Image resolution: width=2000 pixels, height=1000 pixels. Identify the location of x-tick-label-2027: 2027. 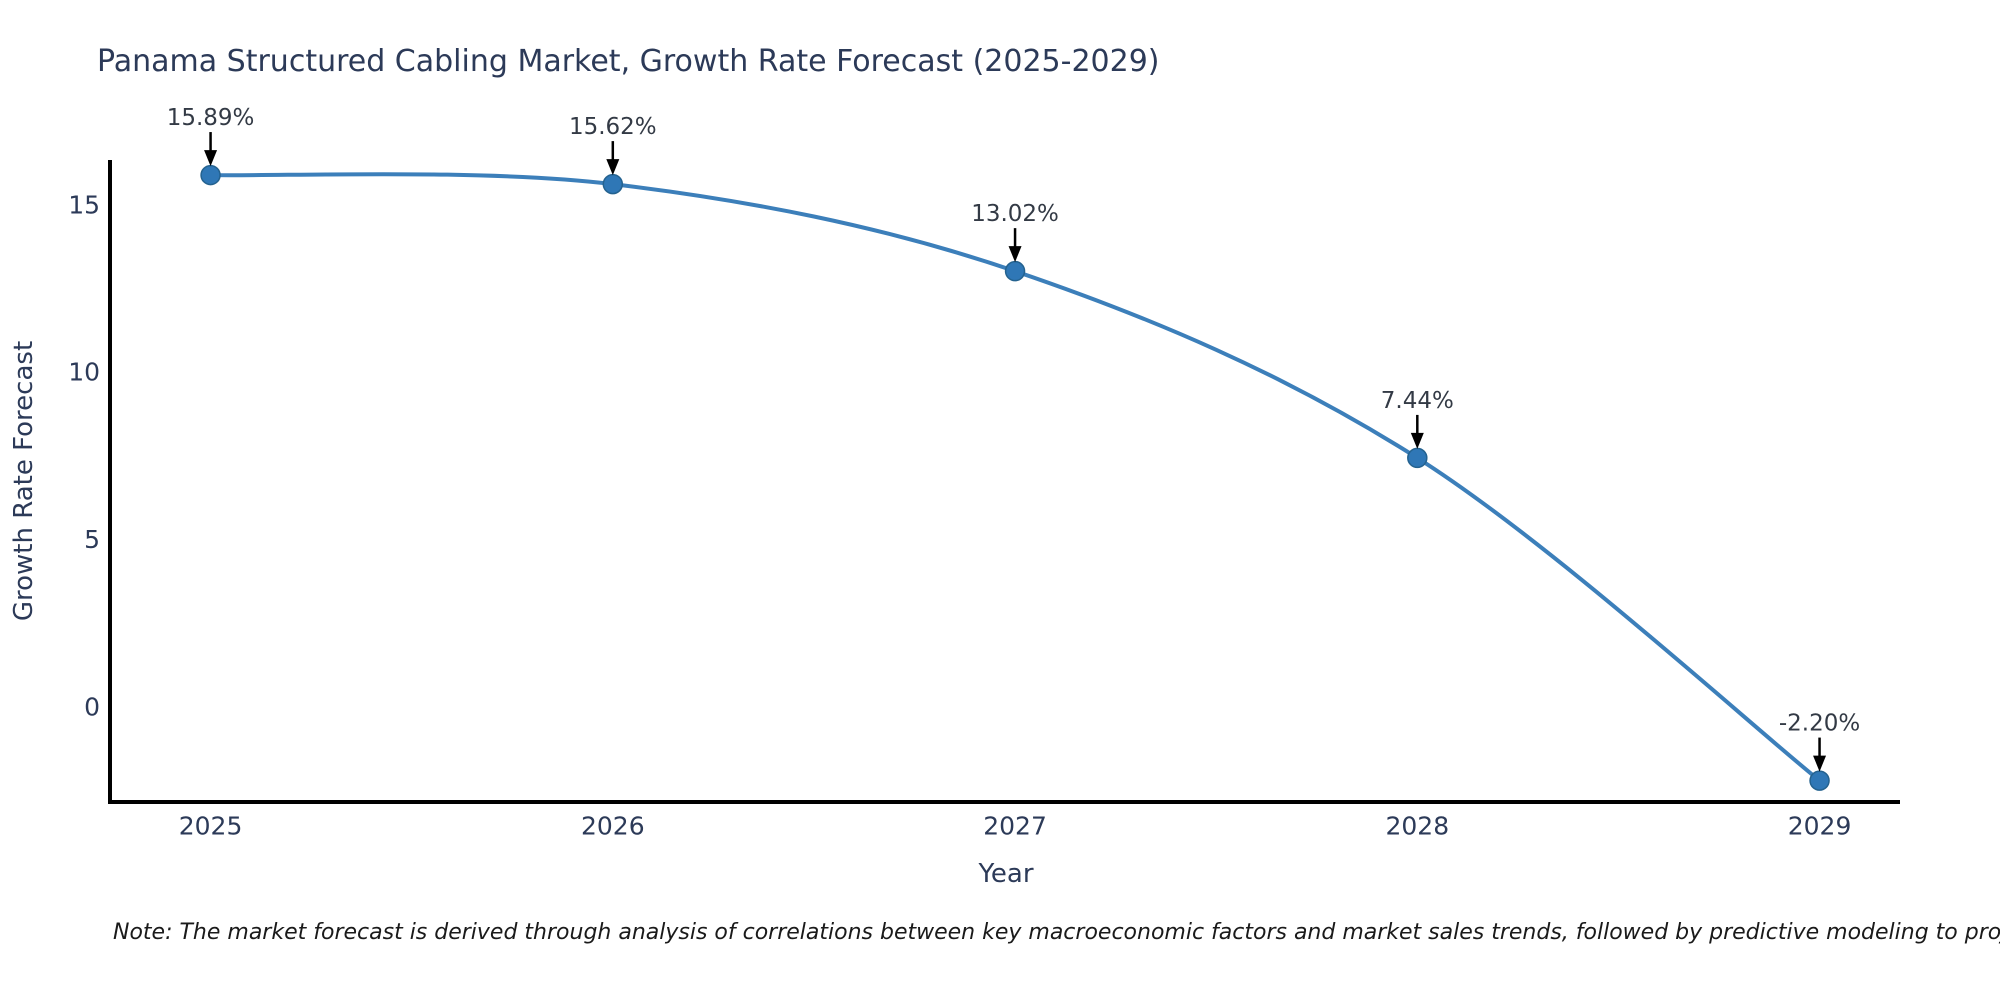
(1015, 826).